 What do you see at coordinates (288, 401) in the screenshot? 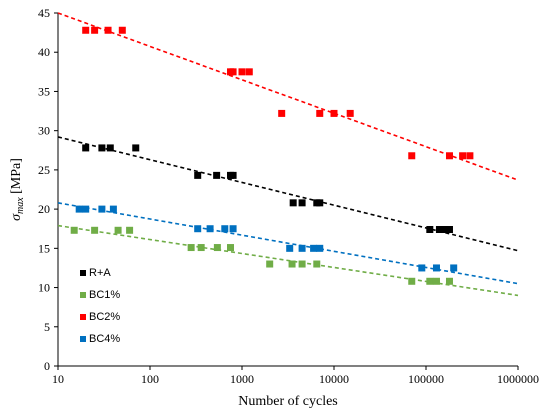
I see `x-axis-title: Number of cycles` at bounding box center [288, 401].